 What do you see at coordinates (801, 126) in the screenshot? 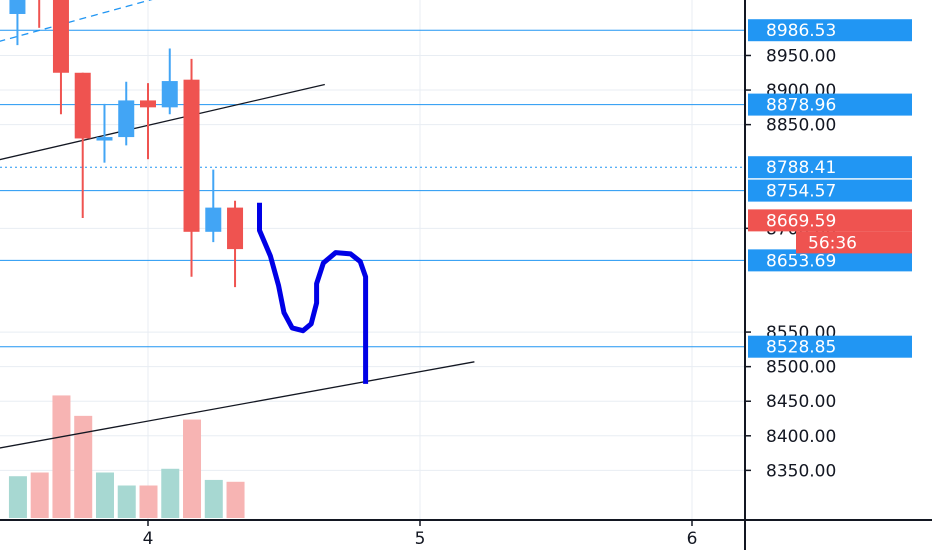
I see `y-tick-label: 8850.00` at bounding box center [801, 126].